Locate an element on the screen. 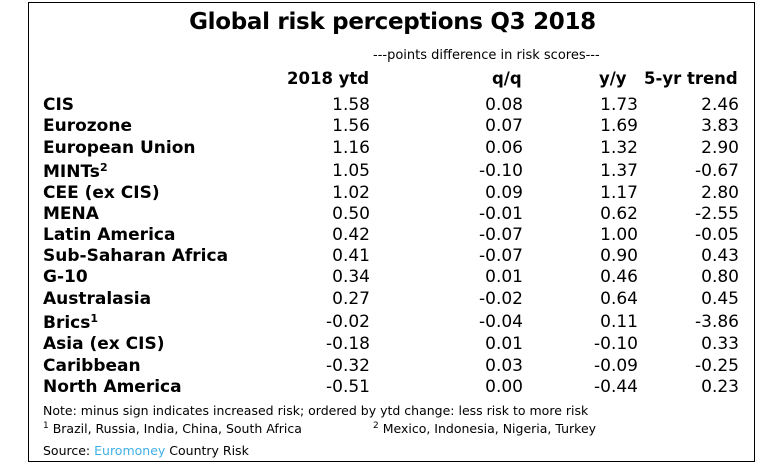 The width and height of the screenshot is (780, 468). cell-qq: 0.08 is located at coordinates (504, 105).